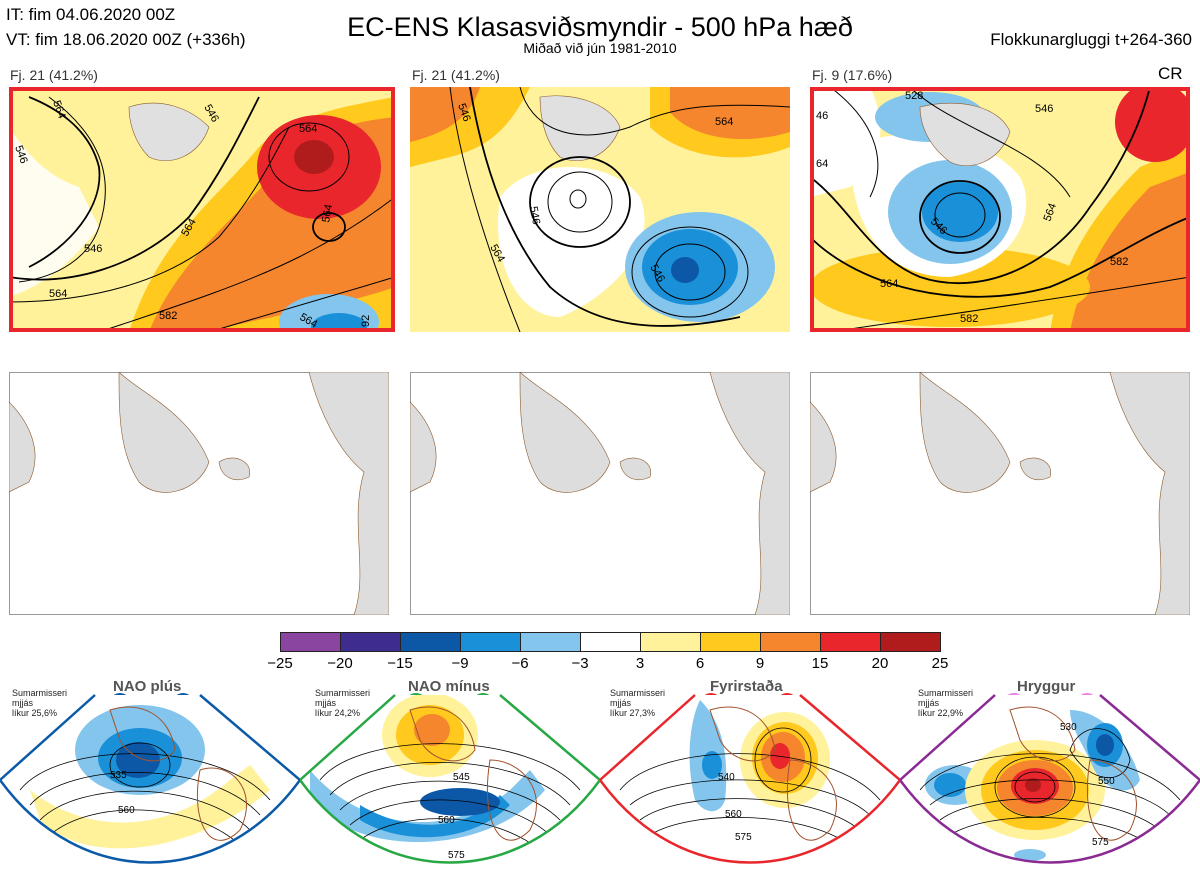 Image resolution: width=1200 pixels, height=871 pixels. What do you see at coordinates (640, 663) in the screenshot?
I see `colorbar-tick: 3` at bounding box center [640, 663].